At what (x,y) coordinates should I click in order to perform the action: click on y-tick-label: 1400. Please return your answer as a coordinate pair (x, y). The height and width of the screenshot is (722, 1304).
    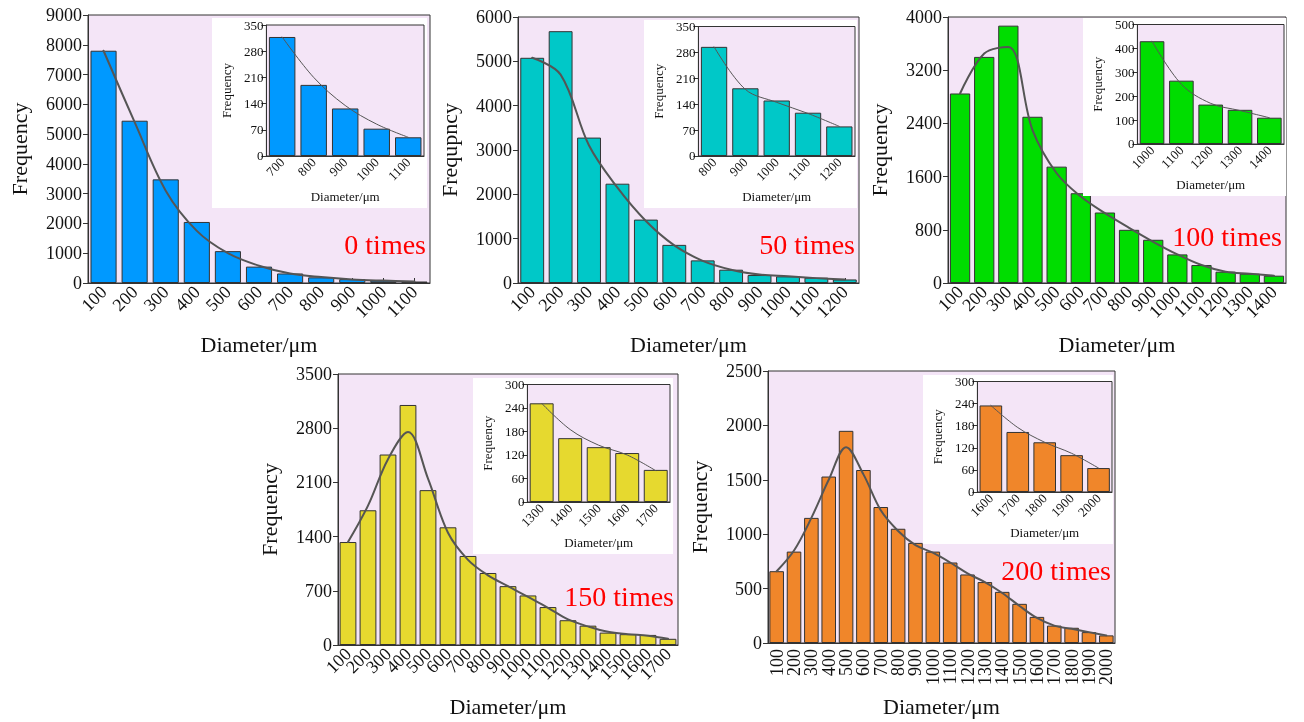
    Looking at the image, I should click on (314, 536).